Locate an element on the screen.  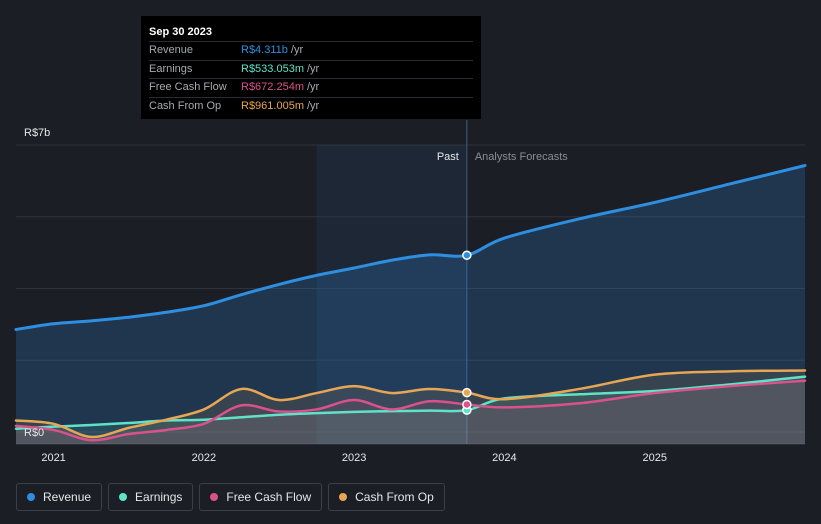
area-cash-from-op is located at coordinates (410, 407).